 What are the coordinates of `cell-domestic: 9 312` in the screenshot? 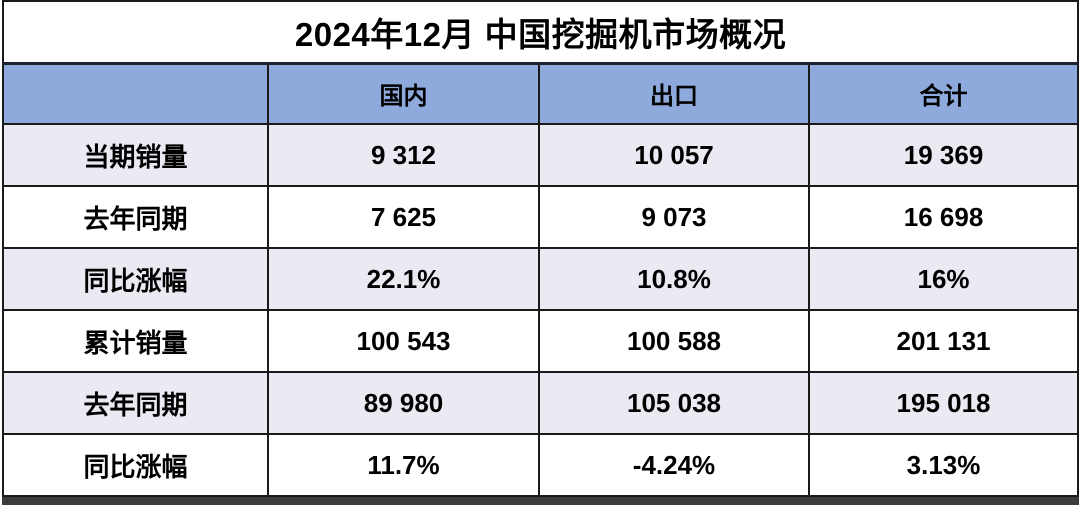 It's located at (403, 155).